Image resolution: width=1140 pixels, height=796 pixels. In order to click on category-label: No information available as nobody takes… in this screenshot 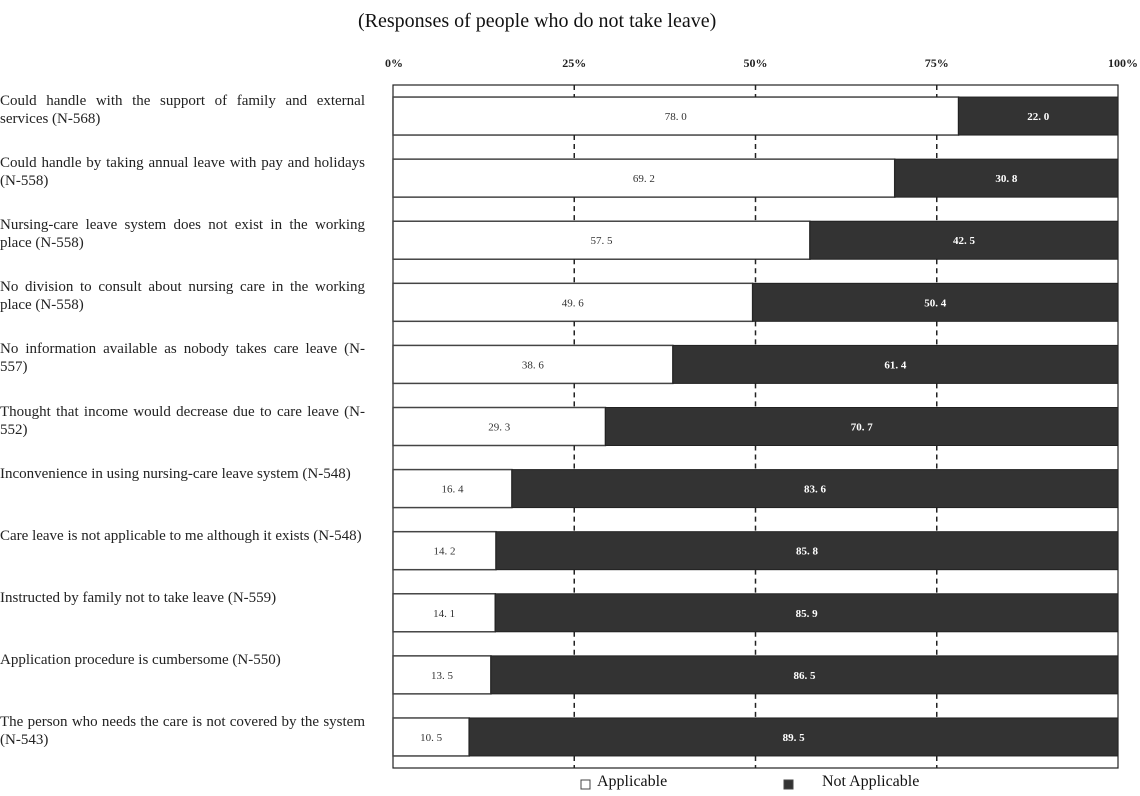, I will do `click(182, 358)`.